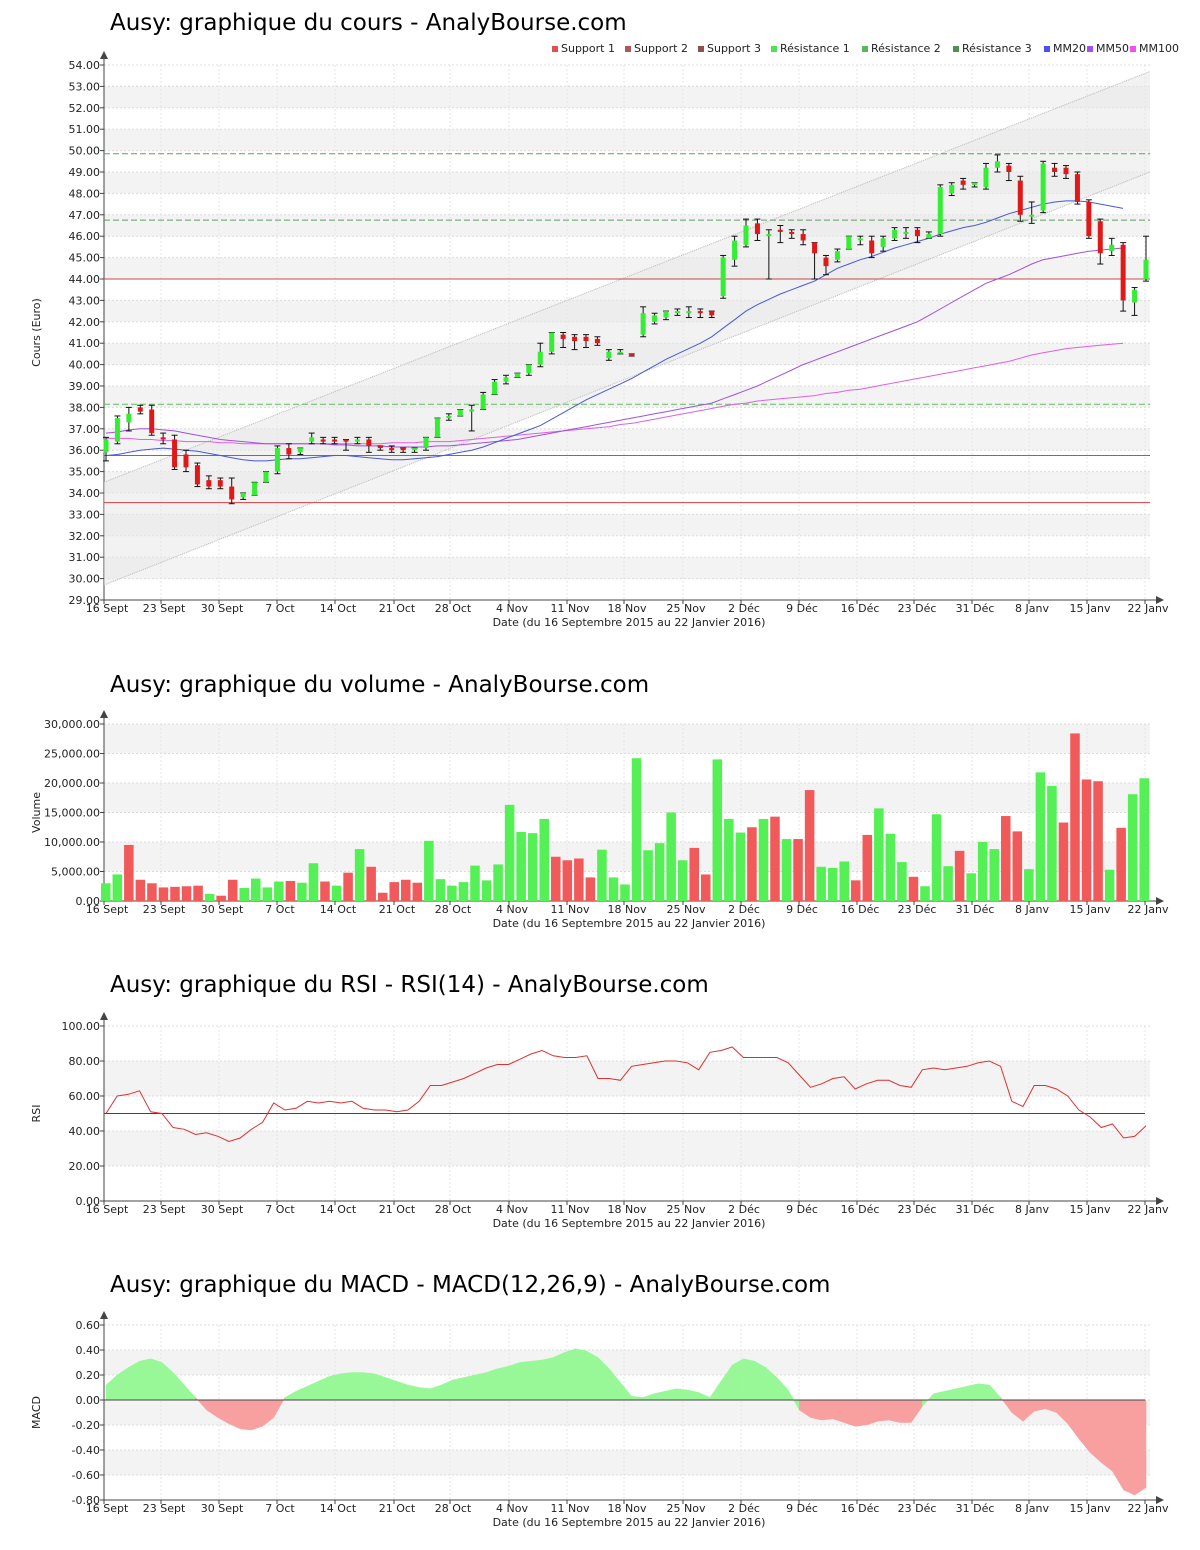 The image size is (1200, 1550). What do you see at coordinates (85, 343) in the screenshot?
I see `y-tick-label: 41.00` at bounding box center [85, 343].